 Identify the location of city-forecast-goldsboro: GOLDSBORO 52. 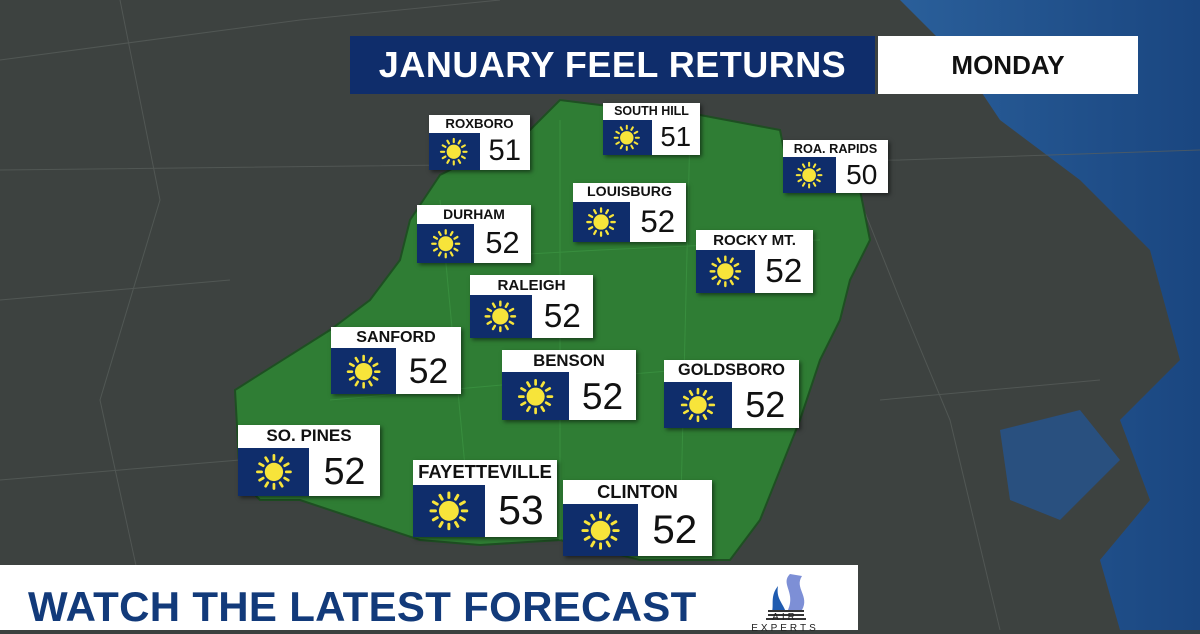
(731, 394).